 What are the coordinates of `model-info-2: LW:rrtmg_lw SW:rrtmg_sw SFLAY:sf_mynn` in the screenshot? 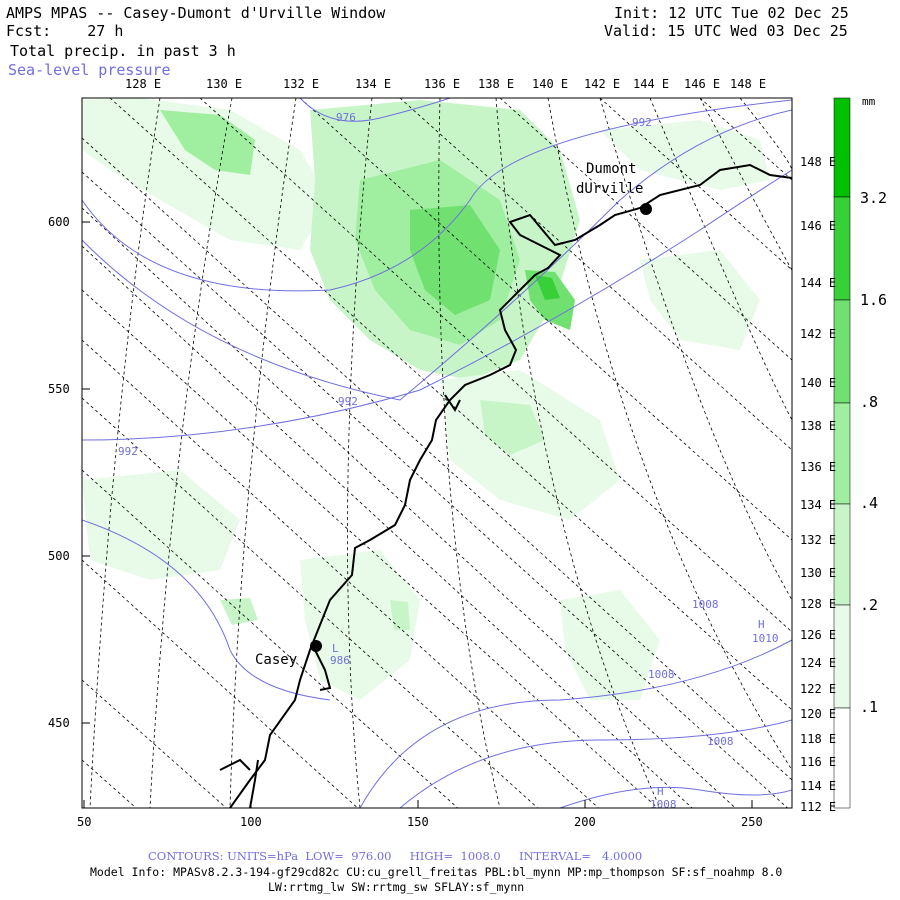 It's located at (396, 887).